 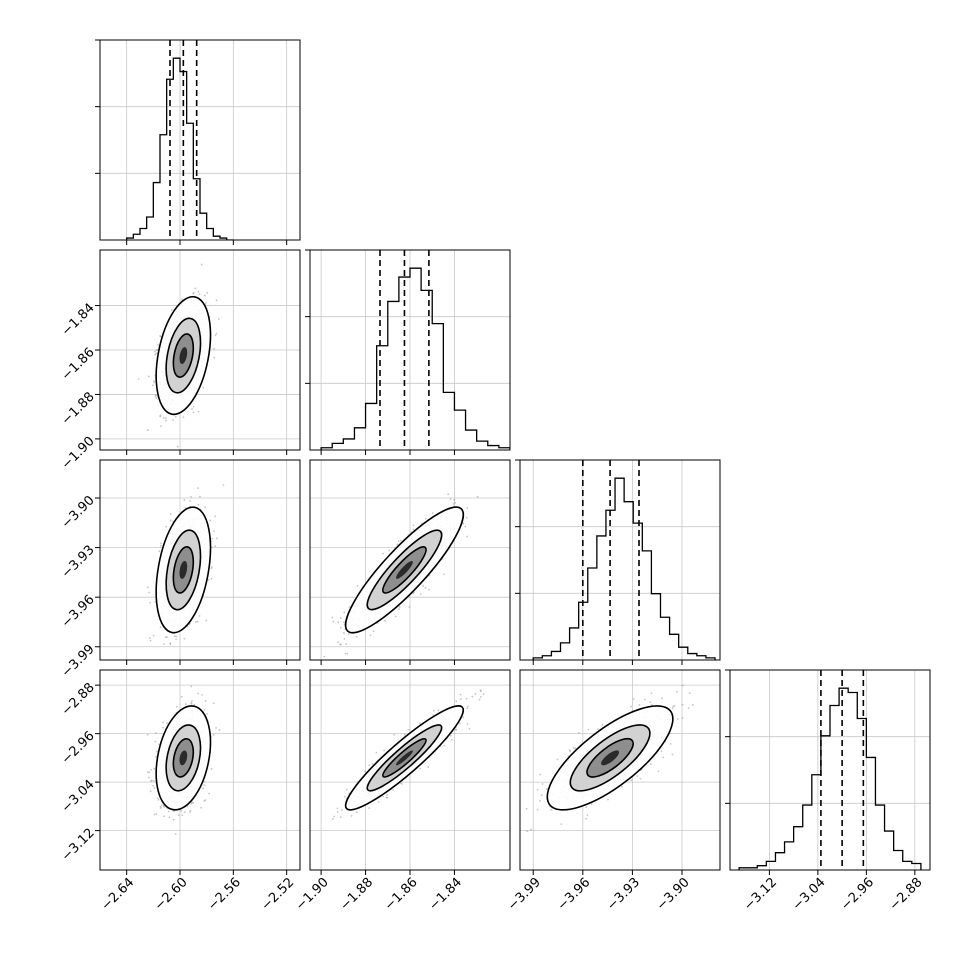 I want to click on panel-3-0: −3.12−3.04−2.96−2.88−2.64 −2.60 −2.56 −2.52, so click(x=180, y=791).